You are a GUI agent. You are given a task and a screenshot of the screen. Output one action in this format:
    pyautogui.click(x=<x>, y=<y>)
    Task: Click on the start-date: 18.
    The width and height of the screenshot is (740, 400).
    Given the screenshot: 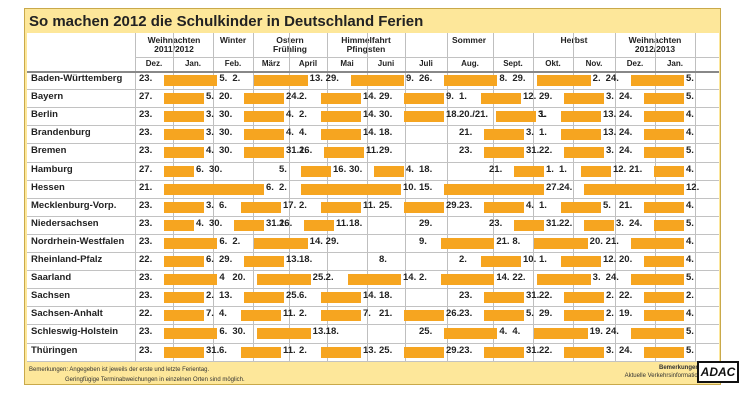 What is the action you would take?
    pyautogui.click(x=306, y=259)
    